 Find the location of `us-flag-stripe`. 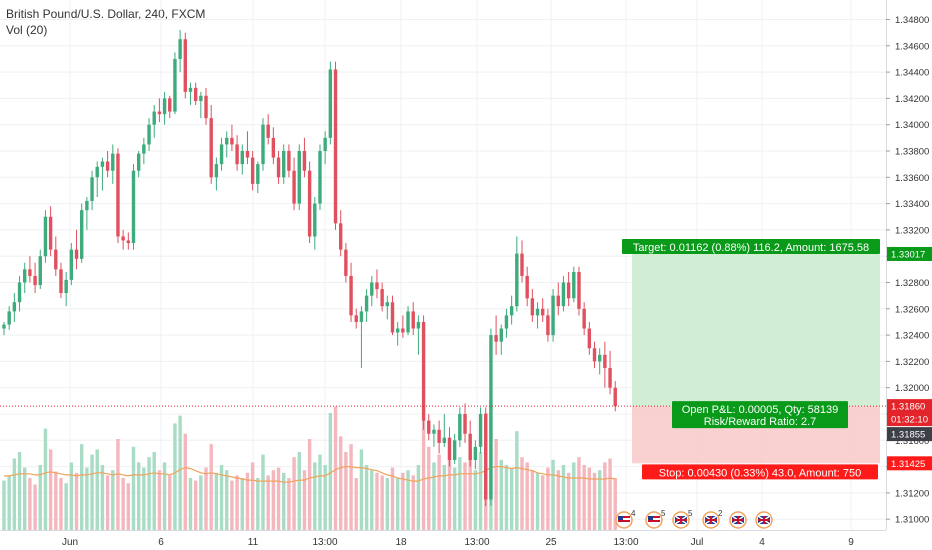

us-flag-stripe is located at coordinates (624, 517).